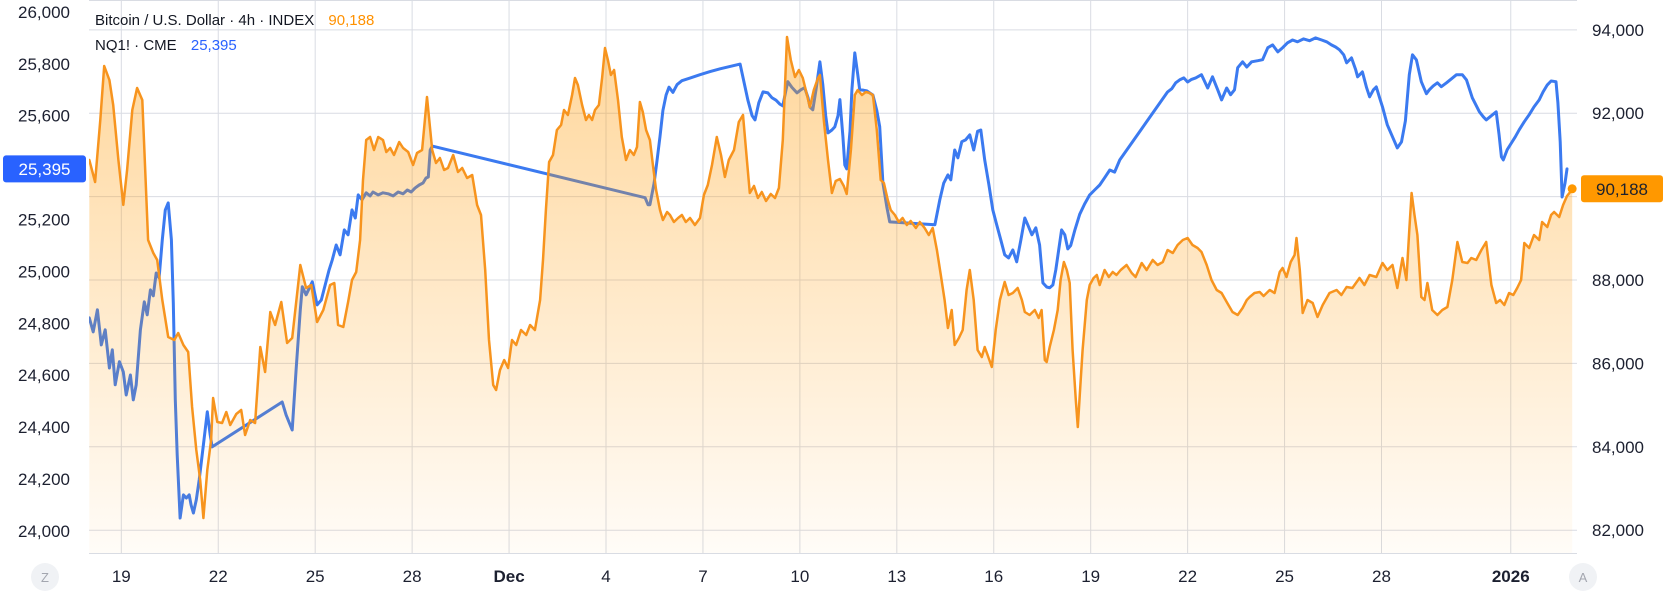 The image size is (1667, 598). What do you see at coordinates (136, 45) in the screenshot?
I see `legend-title-nq: NQ1! · CME` at bounding box center [136, 45].